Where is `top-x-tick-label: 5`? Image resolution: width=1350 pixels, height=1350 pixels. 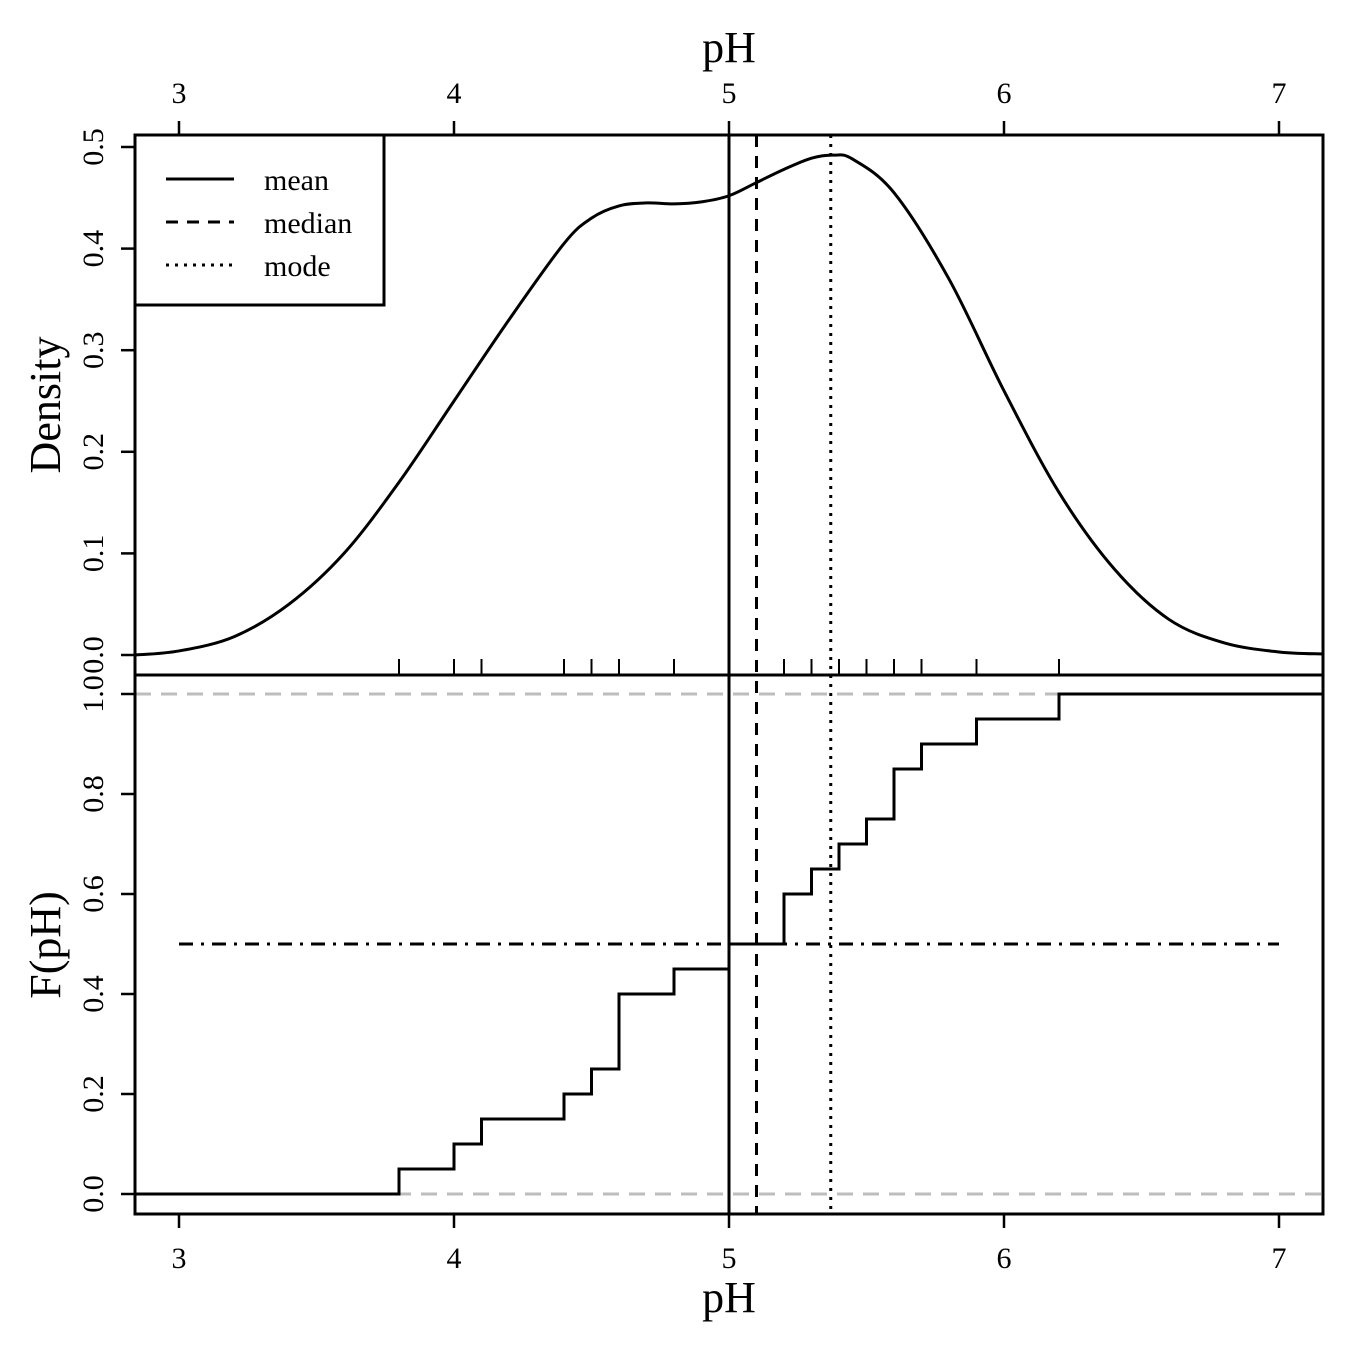
top-x-tick-label: 5 is located at coordinates (729, 93).